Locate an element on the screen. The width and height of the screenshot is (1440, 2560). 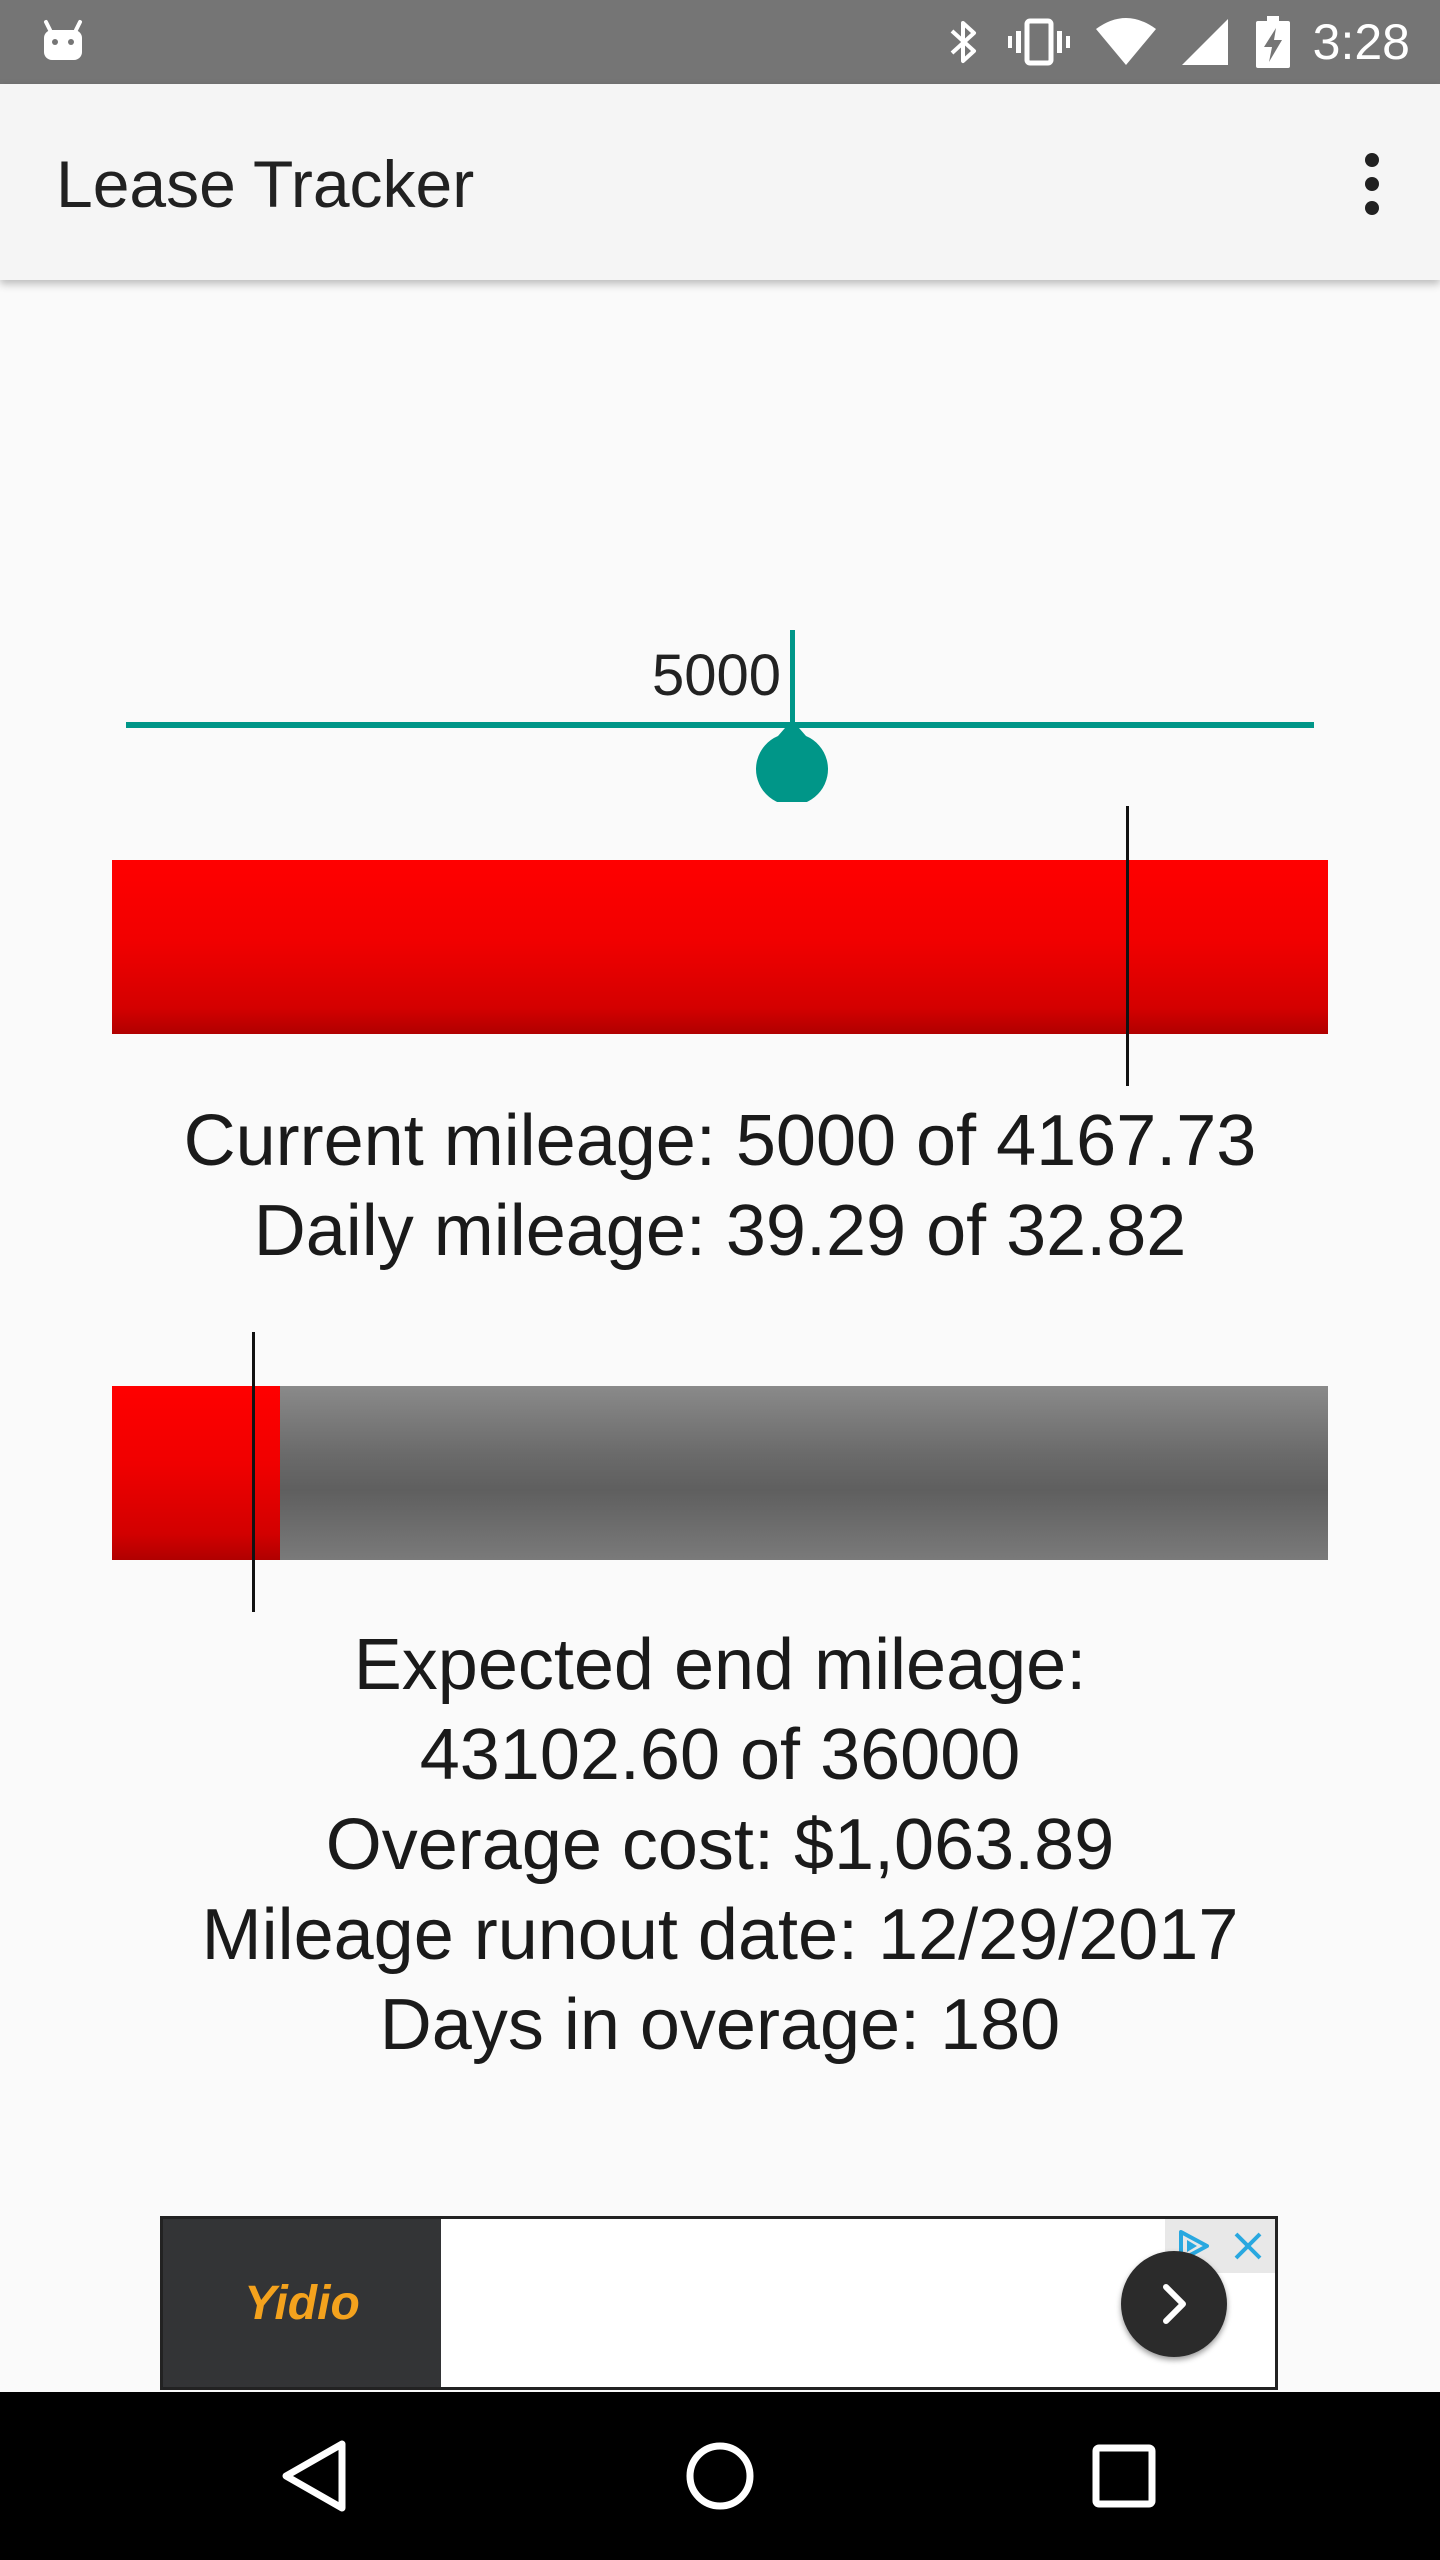
lease-time-bar is located at coordinates (720, 1473).